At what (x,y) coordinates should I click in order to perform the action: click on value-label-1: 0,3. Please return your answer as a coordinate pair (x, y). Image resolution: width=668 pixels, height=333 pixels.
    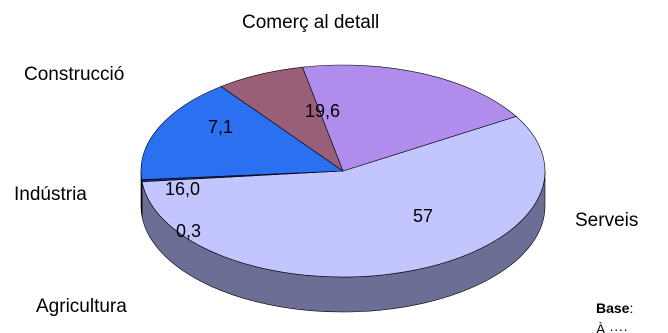
    Looking at the image, I should click on (188, 231).